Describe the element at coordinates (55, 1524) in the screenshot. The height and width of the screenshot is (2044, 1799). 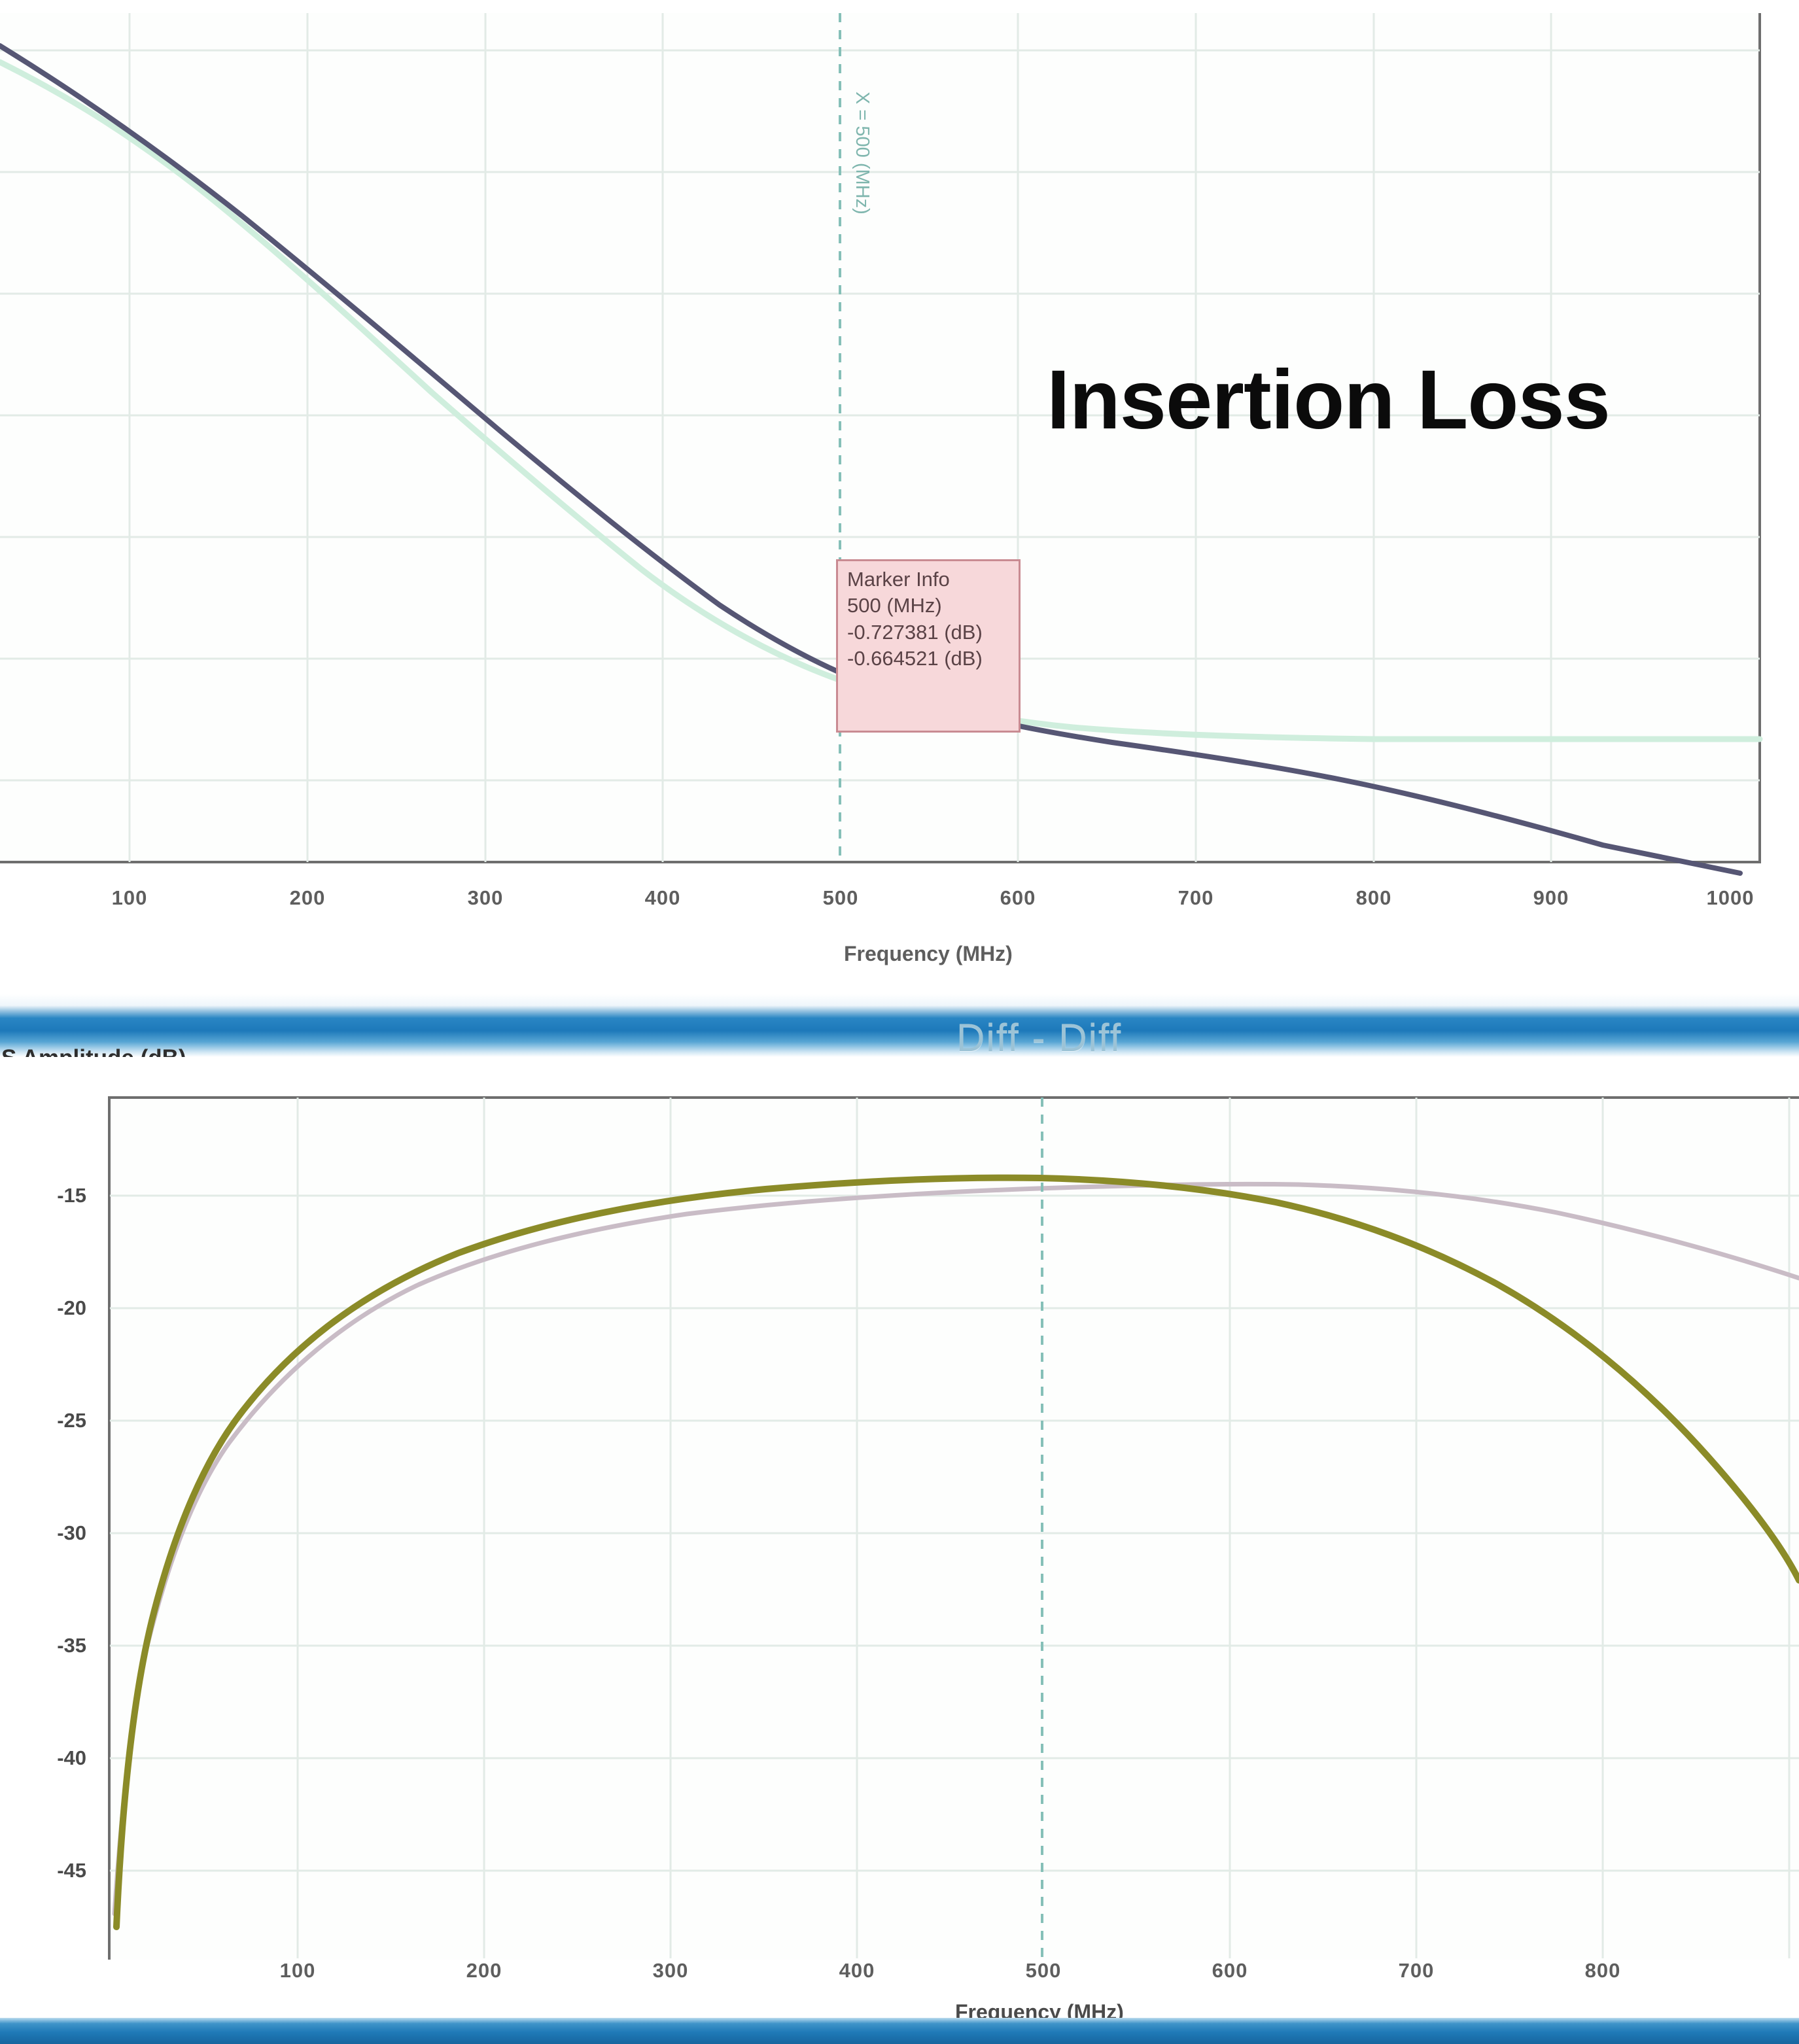
I see `return-yaxis-ticks: -15 -20 -25 -30 -35 -40 -45` at that location.